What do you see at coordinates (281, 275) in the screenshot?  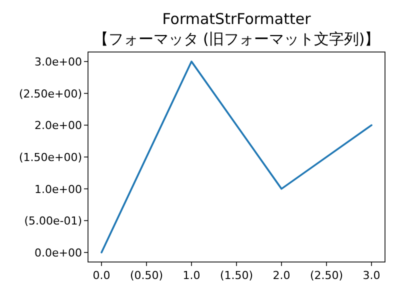 I see `x-tick-label: 2.0` at bounding box center [281, 275].